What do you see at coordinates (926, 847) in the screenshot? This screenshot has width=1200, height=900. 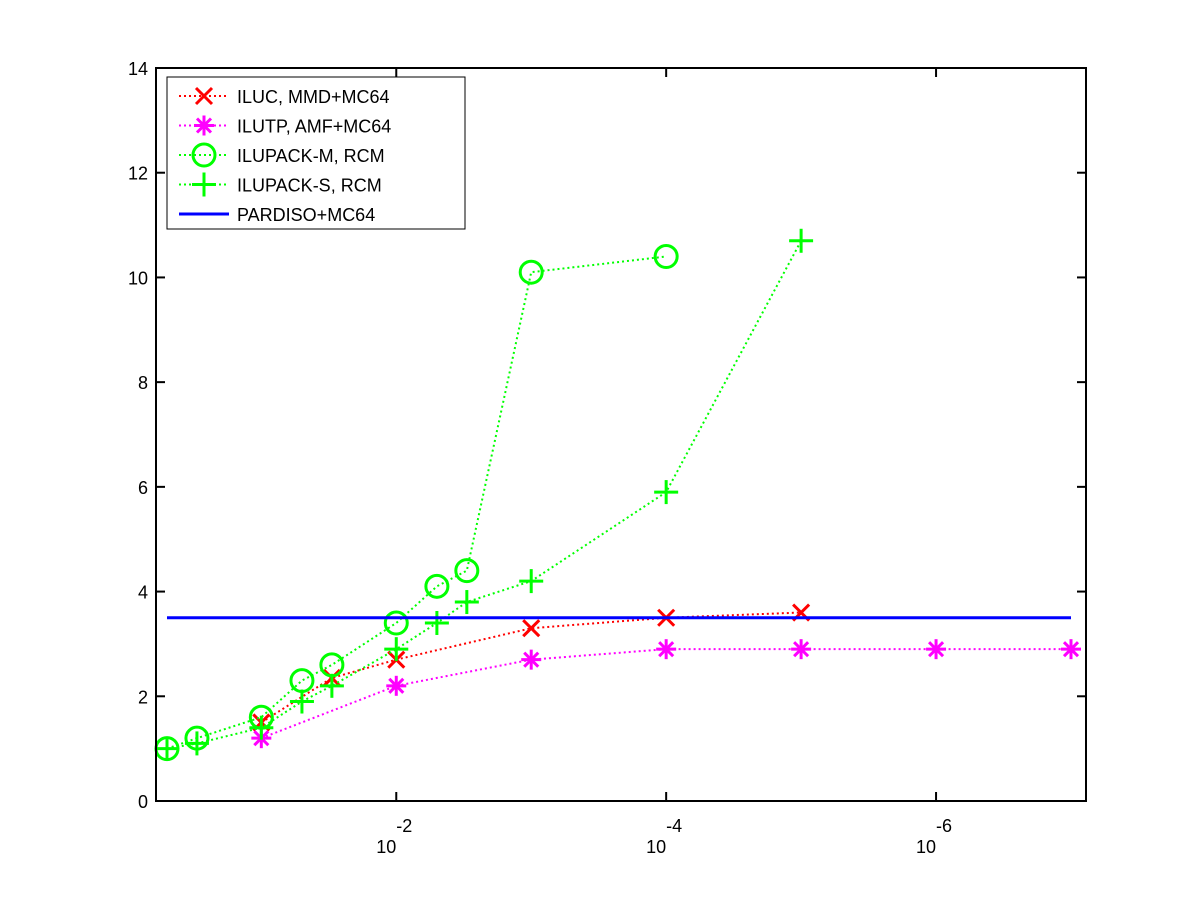 I see `x-tick-label-base-2: 10` at bounding box center [926, 847].